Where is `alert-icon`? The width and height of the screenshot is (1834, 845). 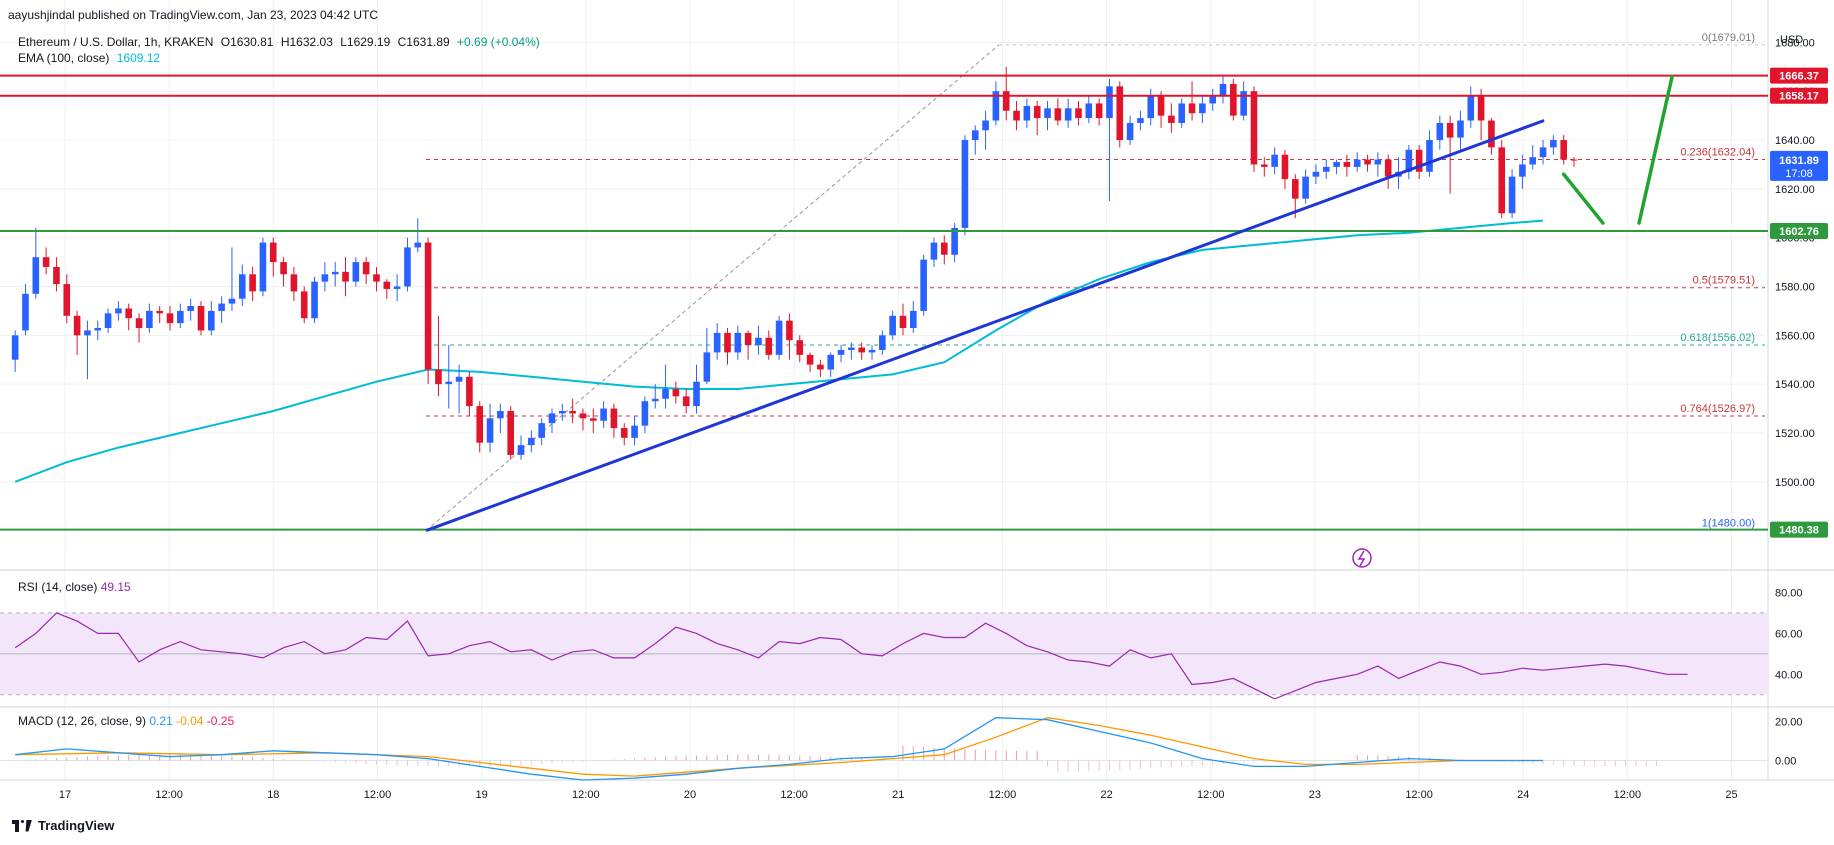 alert-icon is located at coordinates (1362, 558).